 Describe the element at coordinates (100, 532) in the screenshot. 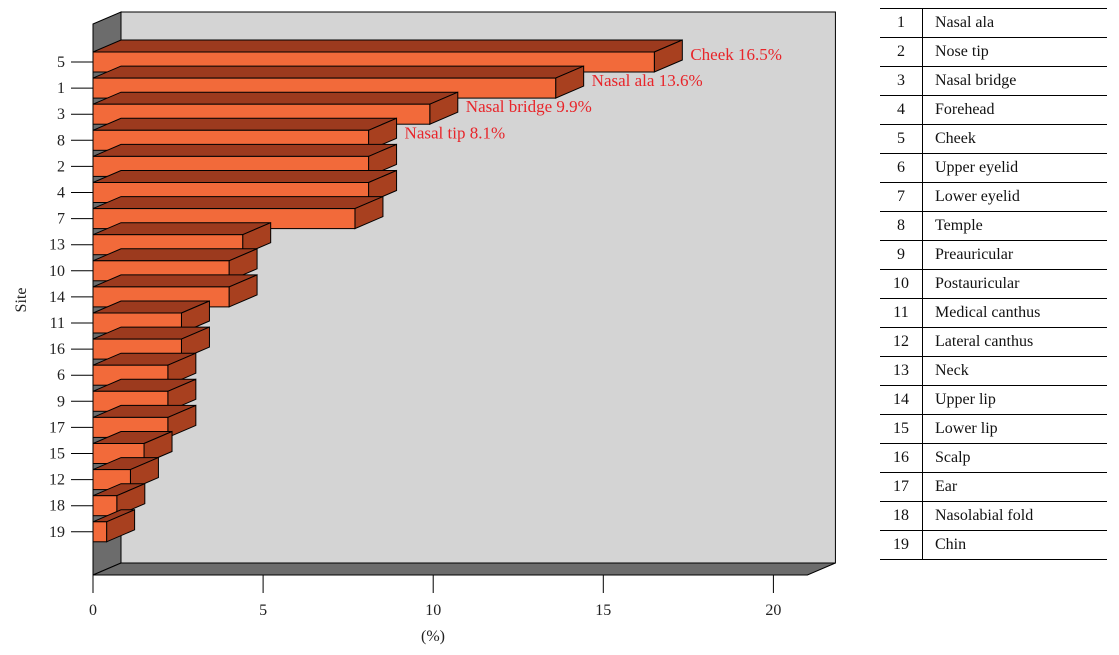

I see `bar-front-face` at that location.